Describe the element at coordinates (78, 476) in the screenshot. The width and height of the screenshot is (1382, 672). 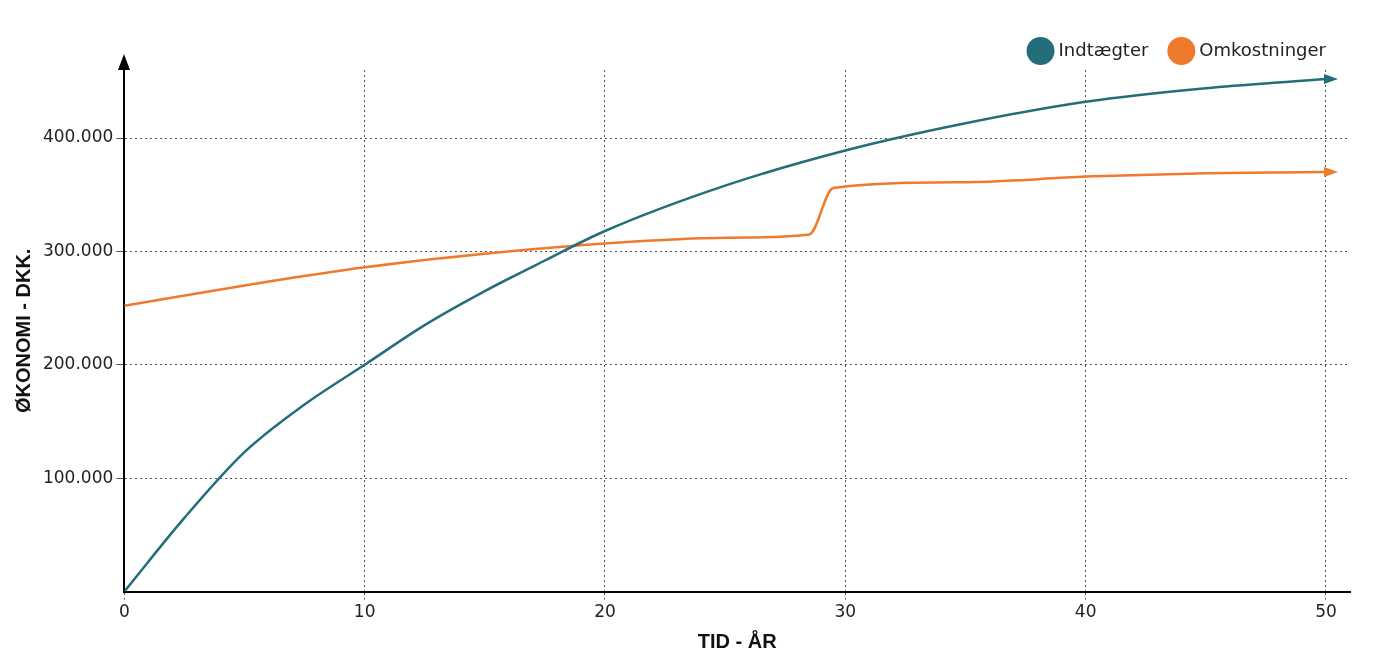
I see `y-tick-label: 100.000` at that location.